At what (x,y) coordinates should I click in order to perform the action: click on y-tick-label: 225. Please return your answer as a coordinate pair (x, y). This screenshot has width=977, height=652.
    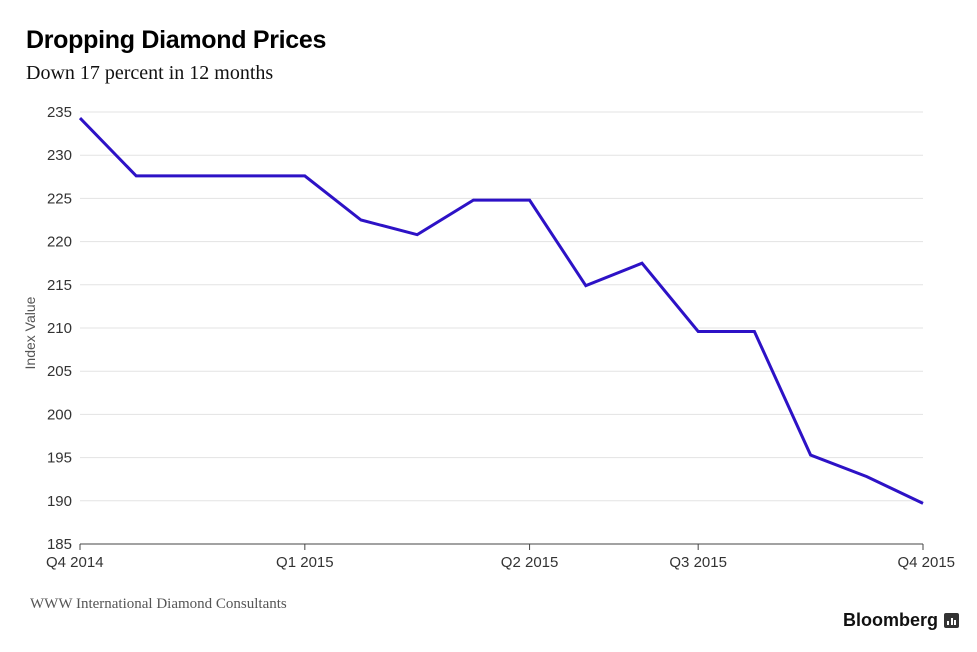
    Looking at the image, I should click on (59, 198).